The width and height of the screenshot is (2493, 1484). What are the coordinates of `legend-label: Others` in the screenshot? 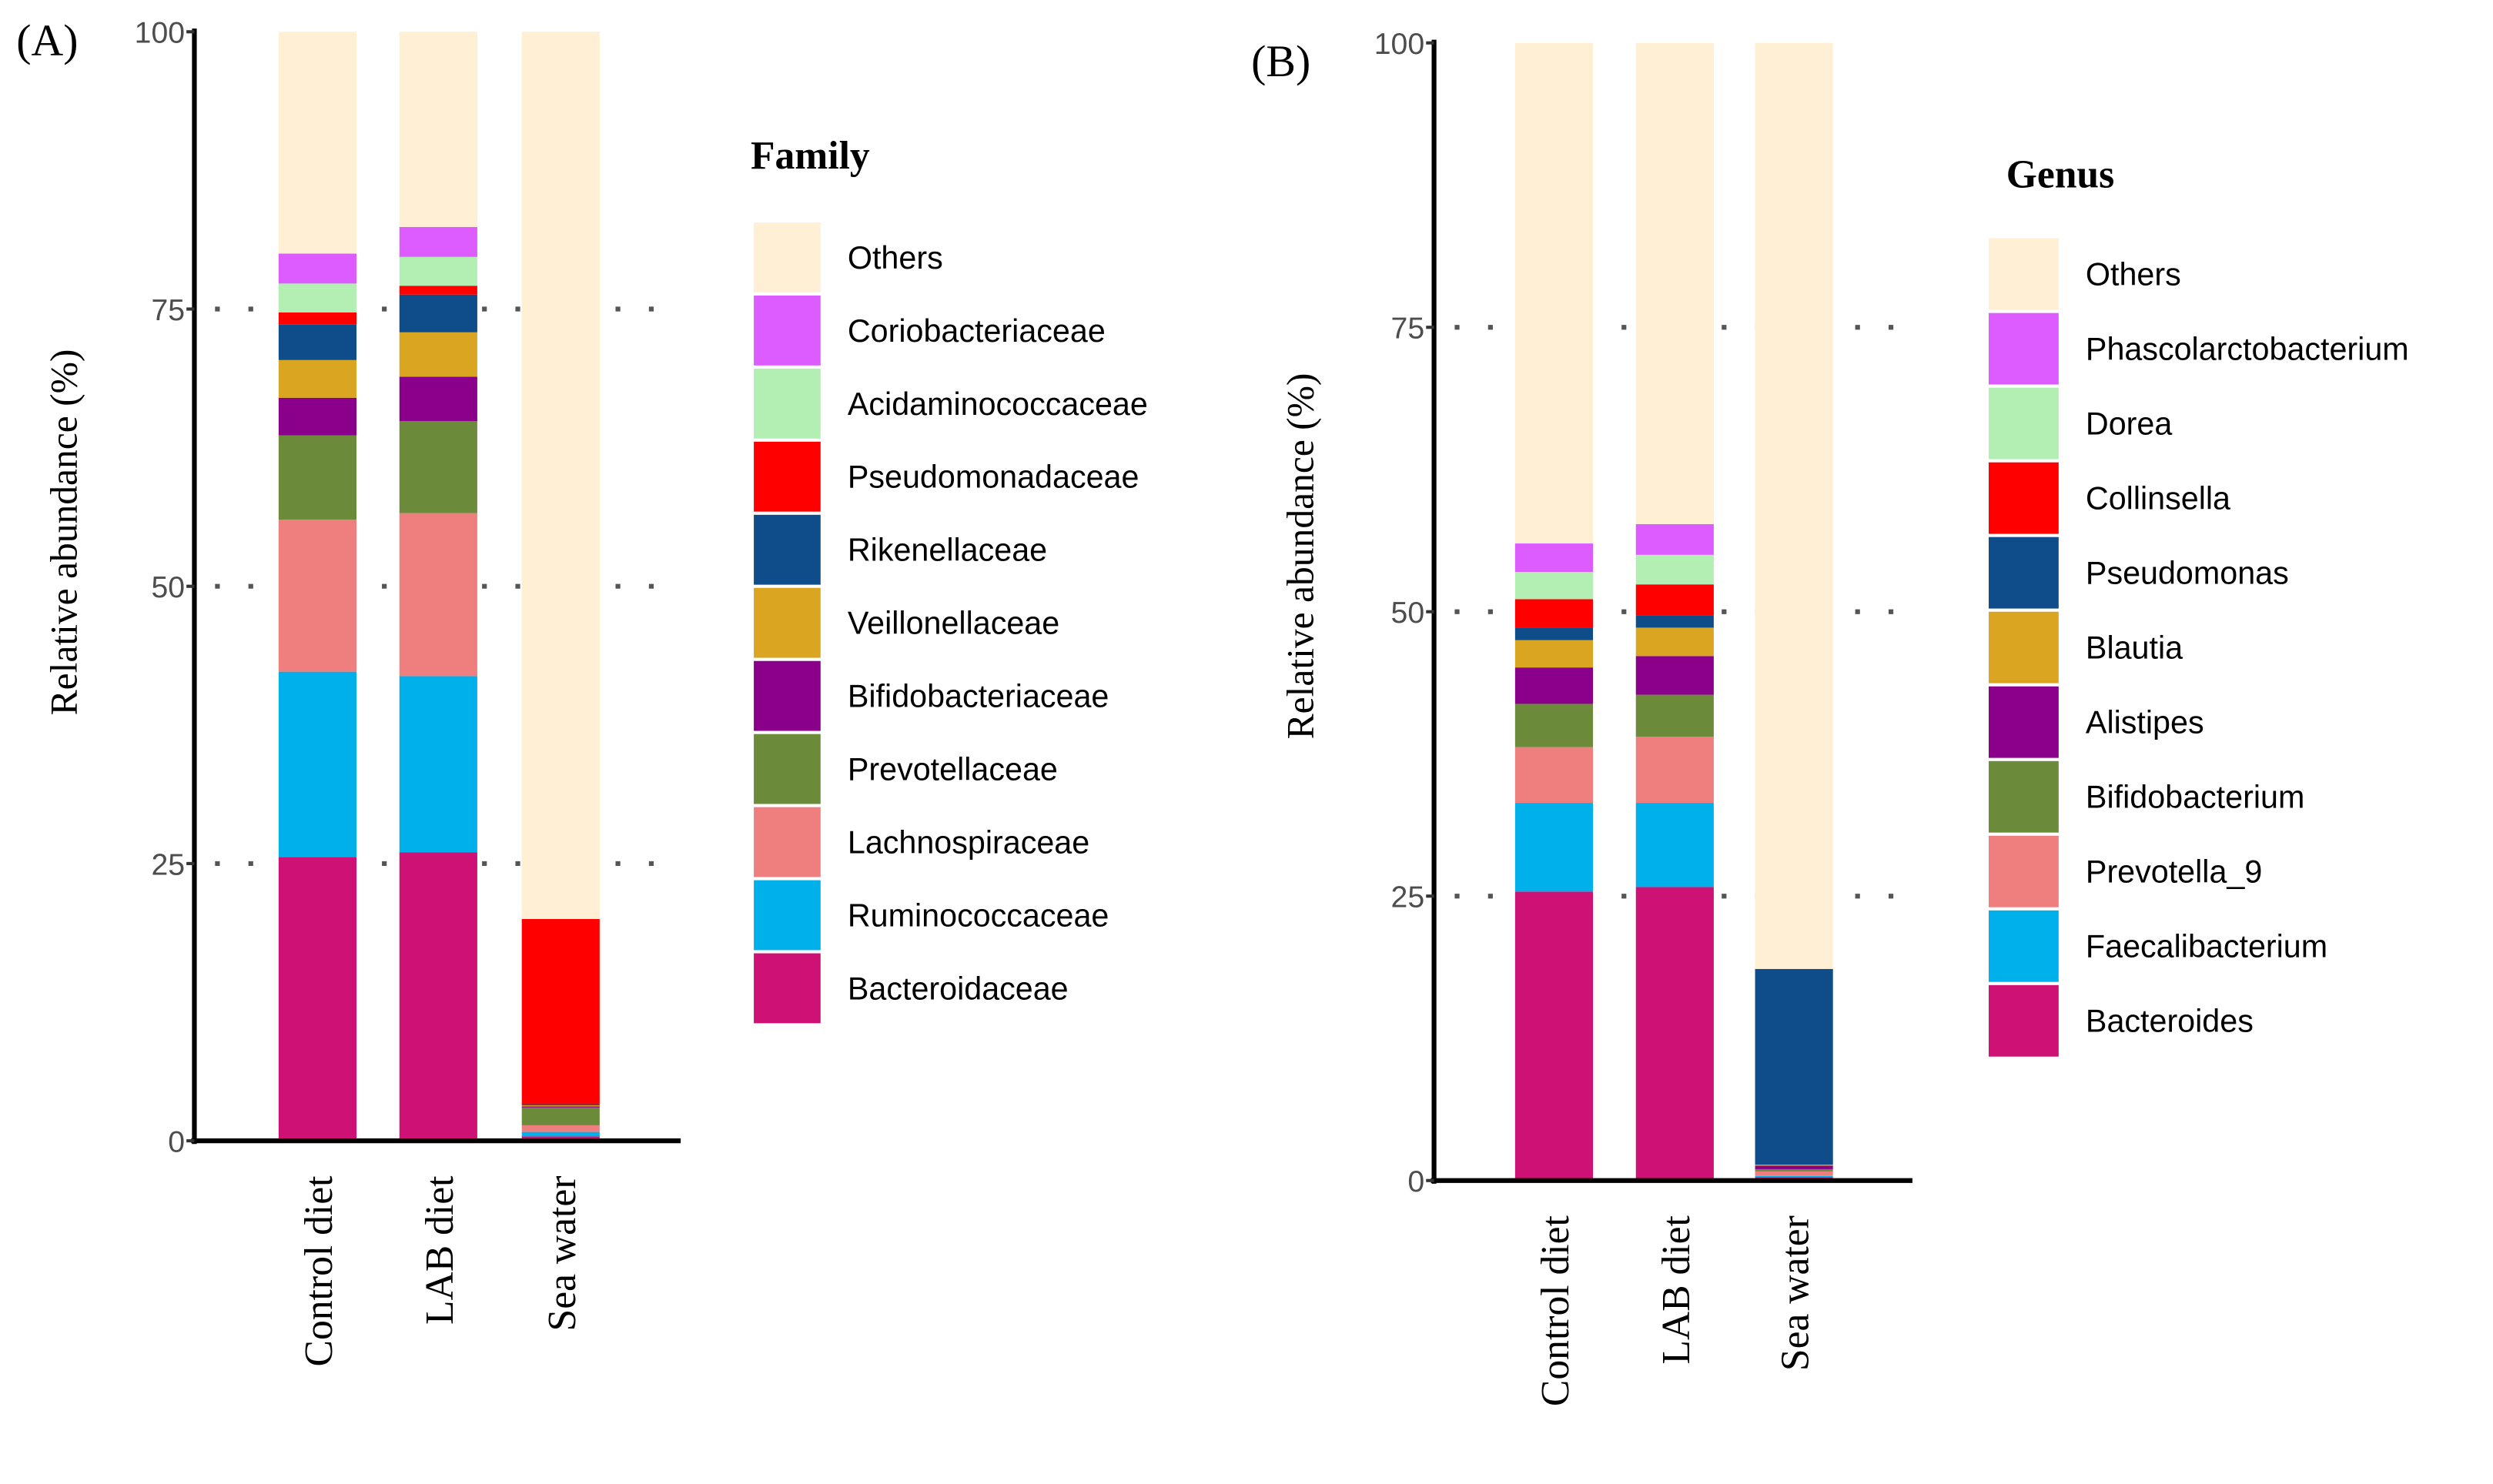 It's located at (896, 258).